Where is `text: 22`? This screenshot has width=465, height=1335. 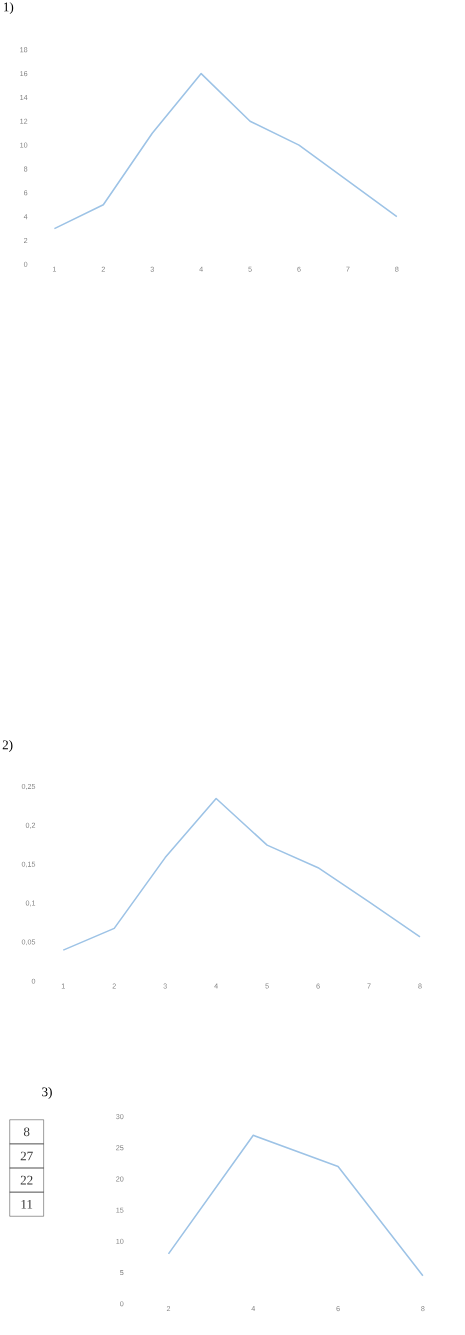
text: 22 is located at coordinates (26, 1180).